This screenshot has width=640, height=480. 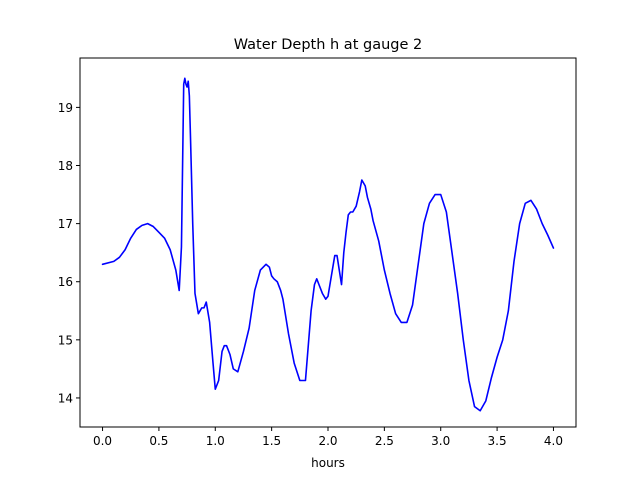 I want to click on x-tick-label: 1.0, so click(x=215, y=441).